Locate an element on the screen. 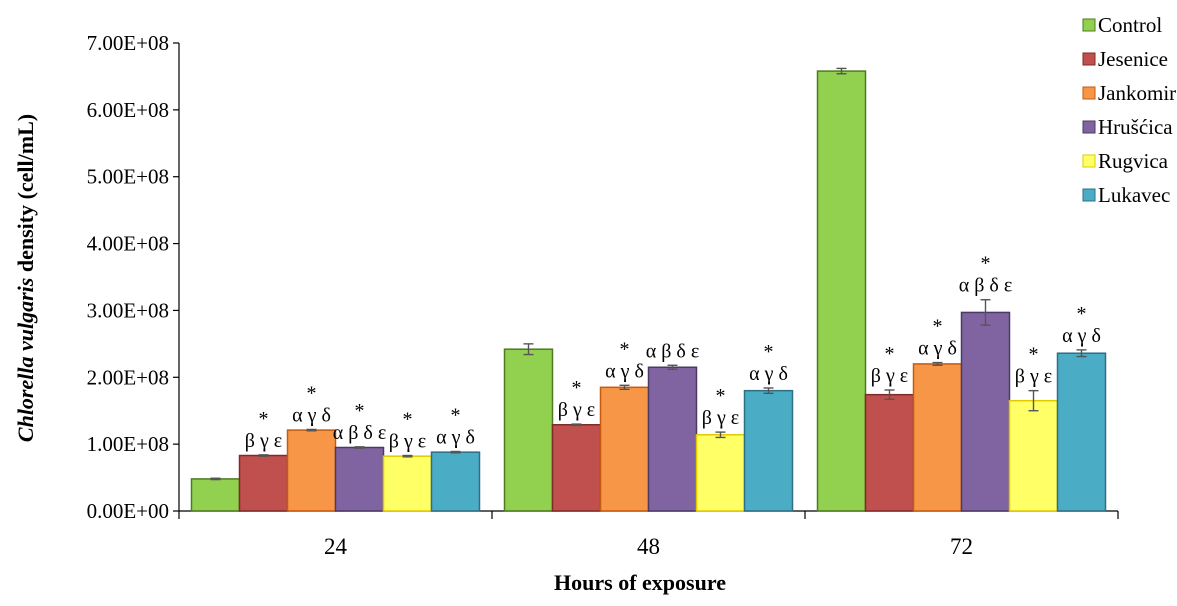 The width and height of the screenshot is (1177, 606). y-axis-title-part: density (cell/mL) is located at coordinates (25, 196).